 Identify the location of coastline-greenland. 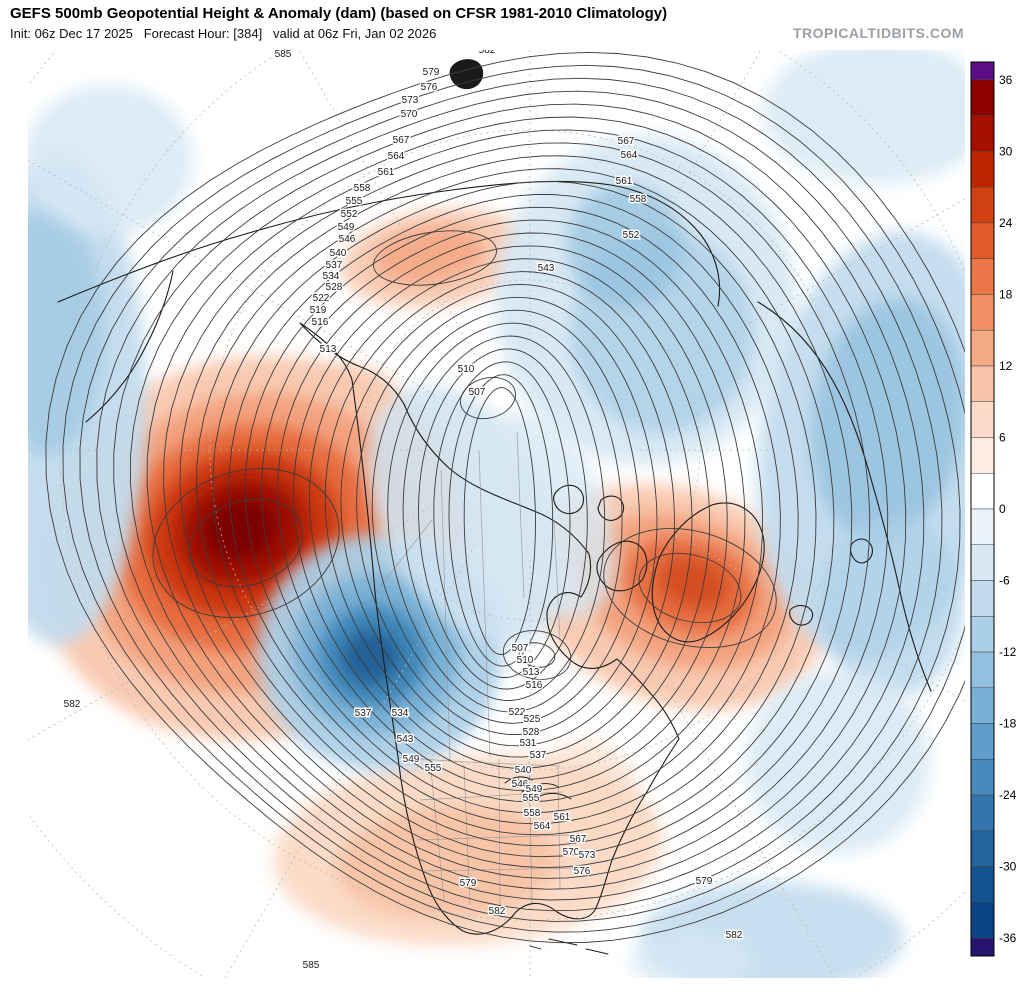
(708, 572).